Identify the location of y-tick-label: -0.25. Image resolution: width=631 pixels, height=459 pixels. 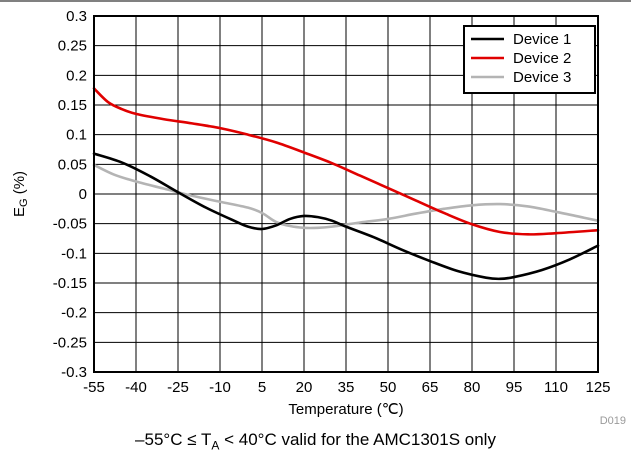
(70, 342).